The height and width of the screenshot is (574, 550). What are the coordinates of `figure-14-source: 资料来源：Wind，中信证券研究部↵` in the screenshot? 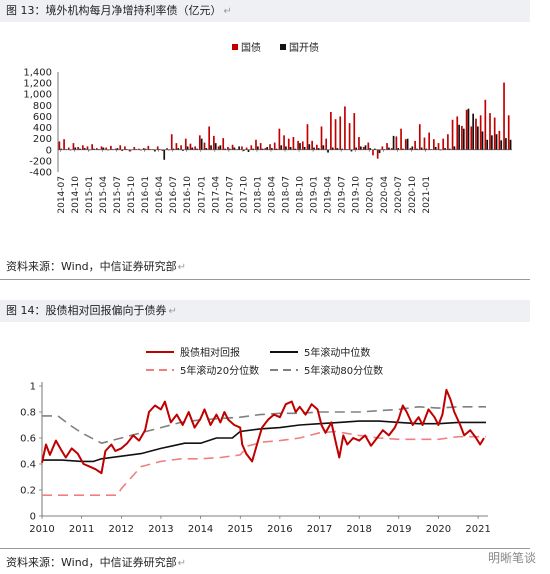 It's located at (96, 562).